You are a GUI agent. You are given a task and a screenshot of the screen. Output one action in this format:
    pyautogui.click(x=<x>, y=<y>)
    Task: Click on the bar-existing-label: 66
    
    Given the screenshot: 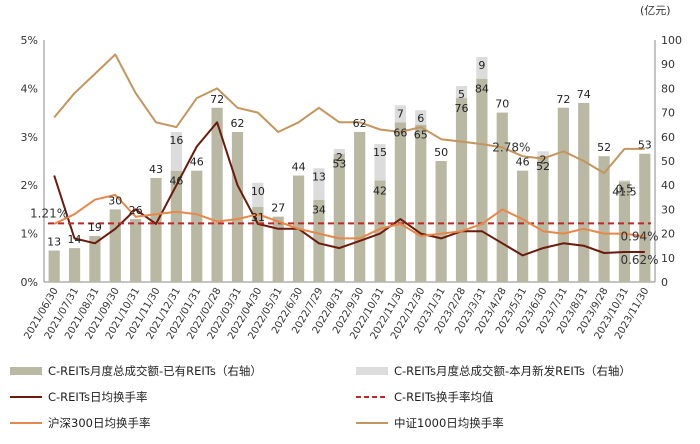 What is the action you would take?
    pyautogui.click(x=400, y=132)
    